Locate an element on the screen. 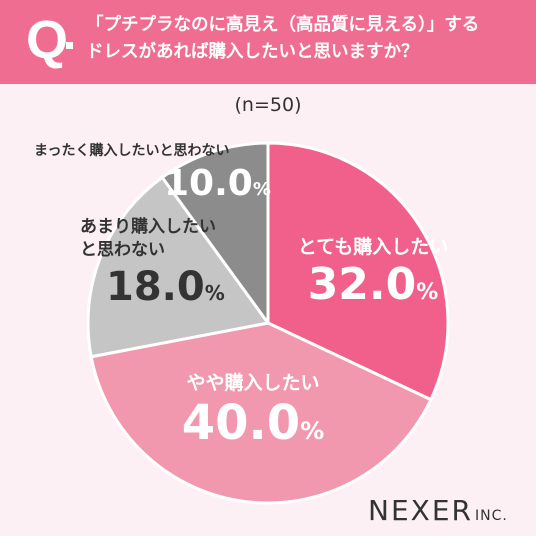 Image resolution: width=536 pixels, height=536 pixels. sample-size-label: (n=50) is located at coordinates (268, 105).